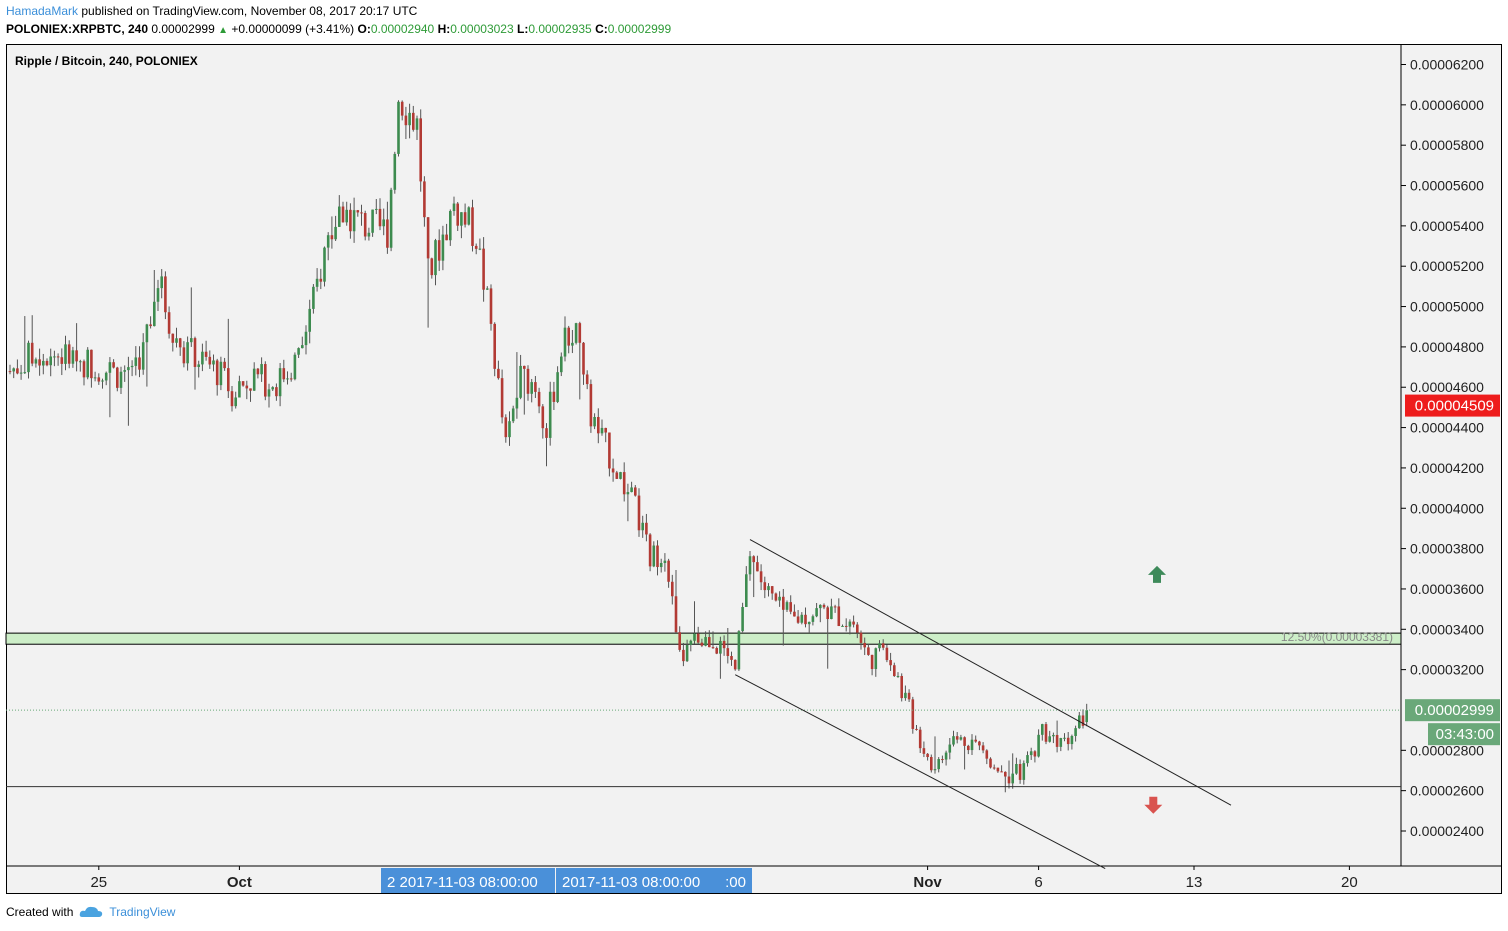 The image size is (1508, 931). I want to click on price-tick-label: 0.00003600, so click(1447, 589).